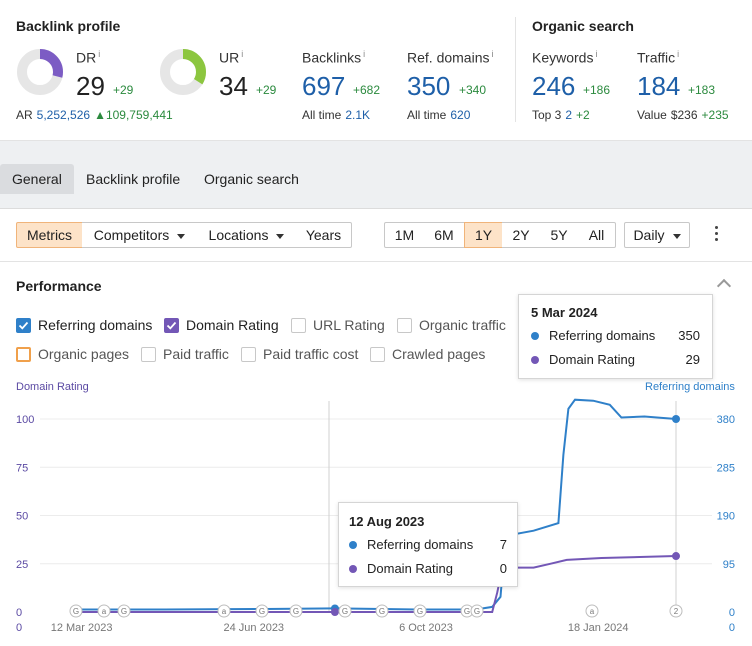 The width and height of the screenshot is (752, 646). I want to click on event-marker-label: 2, so click(676, 611).